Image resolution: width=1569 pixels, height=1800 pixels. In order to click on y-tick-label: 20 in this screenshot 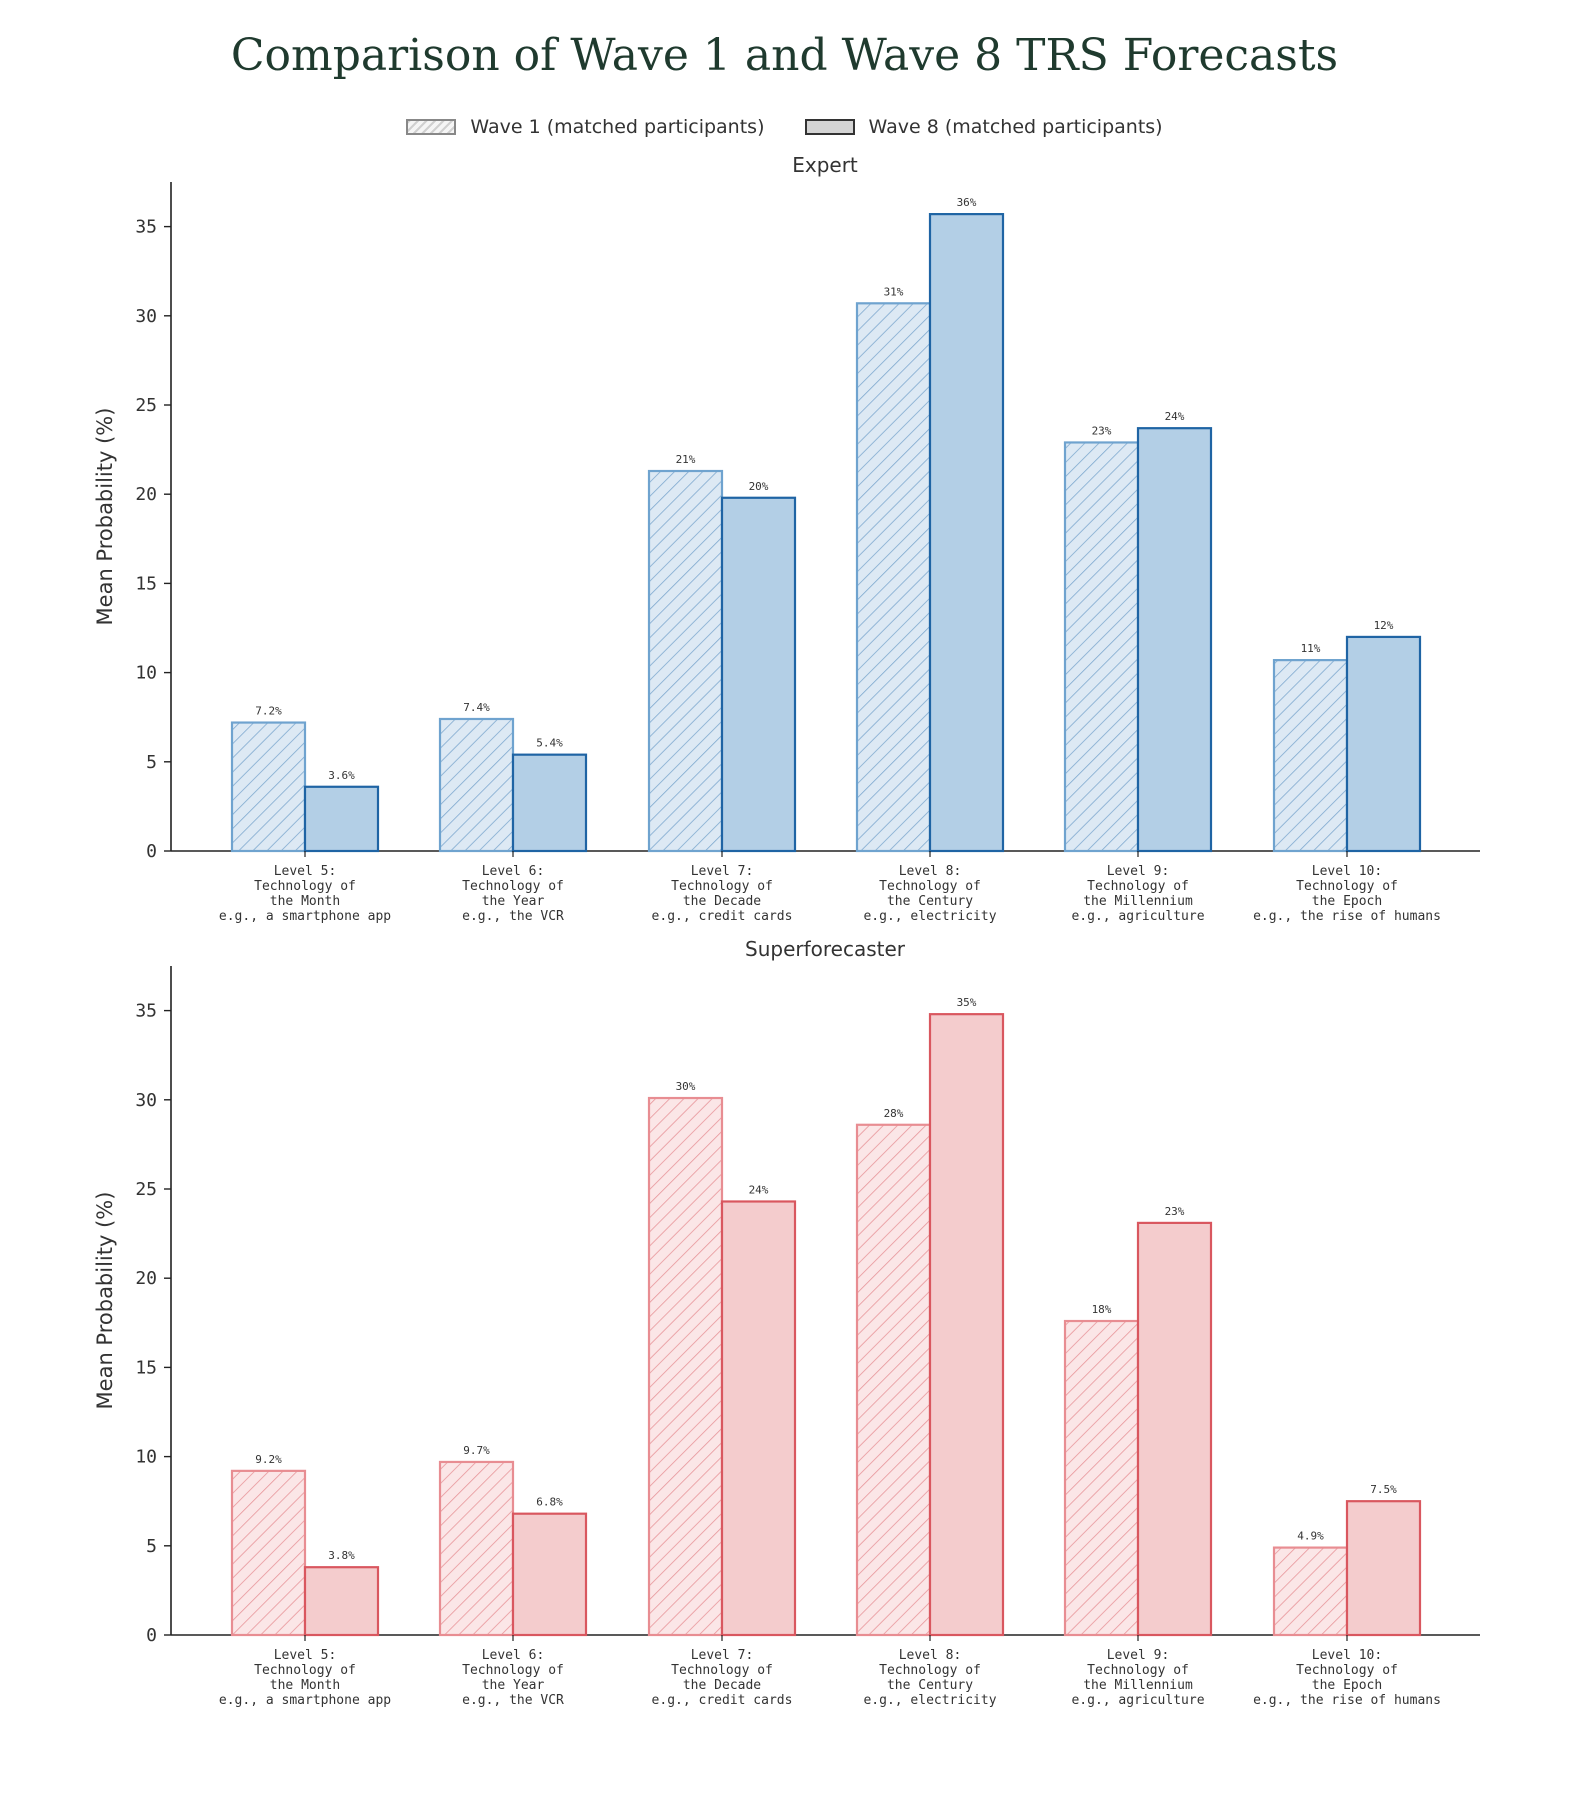, I will do `click(146, 494)`.